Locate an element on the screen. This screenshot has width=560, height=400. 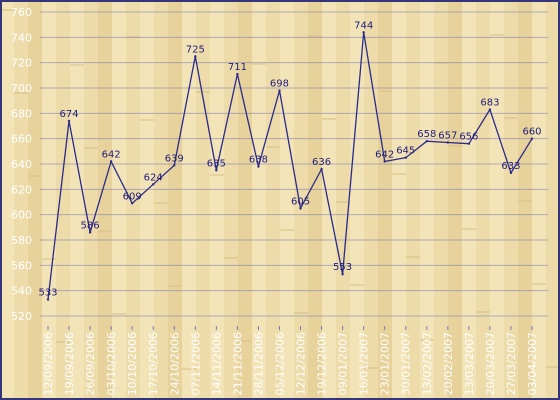
y-tick-label: 540 is located at coordinates (21, 291).